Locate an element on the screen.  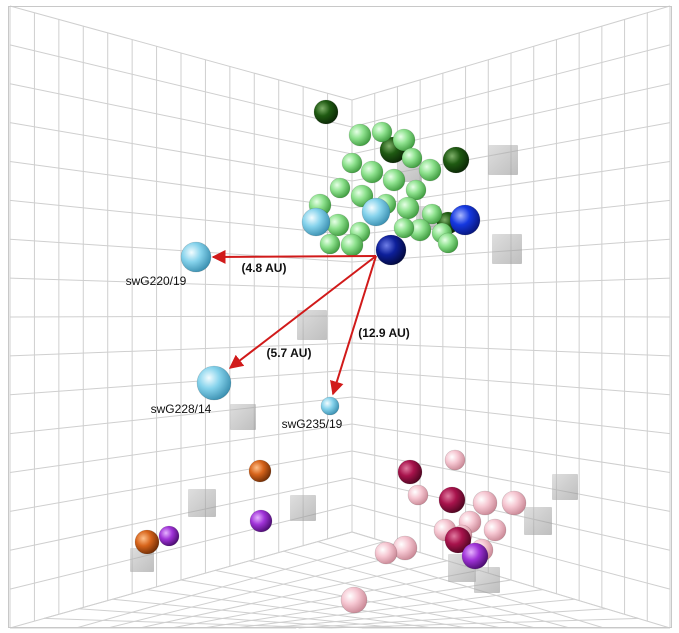
distance-label: (4.8 AU) is located at coordinates (264, 268).